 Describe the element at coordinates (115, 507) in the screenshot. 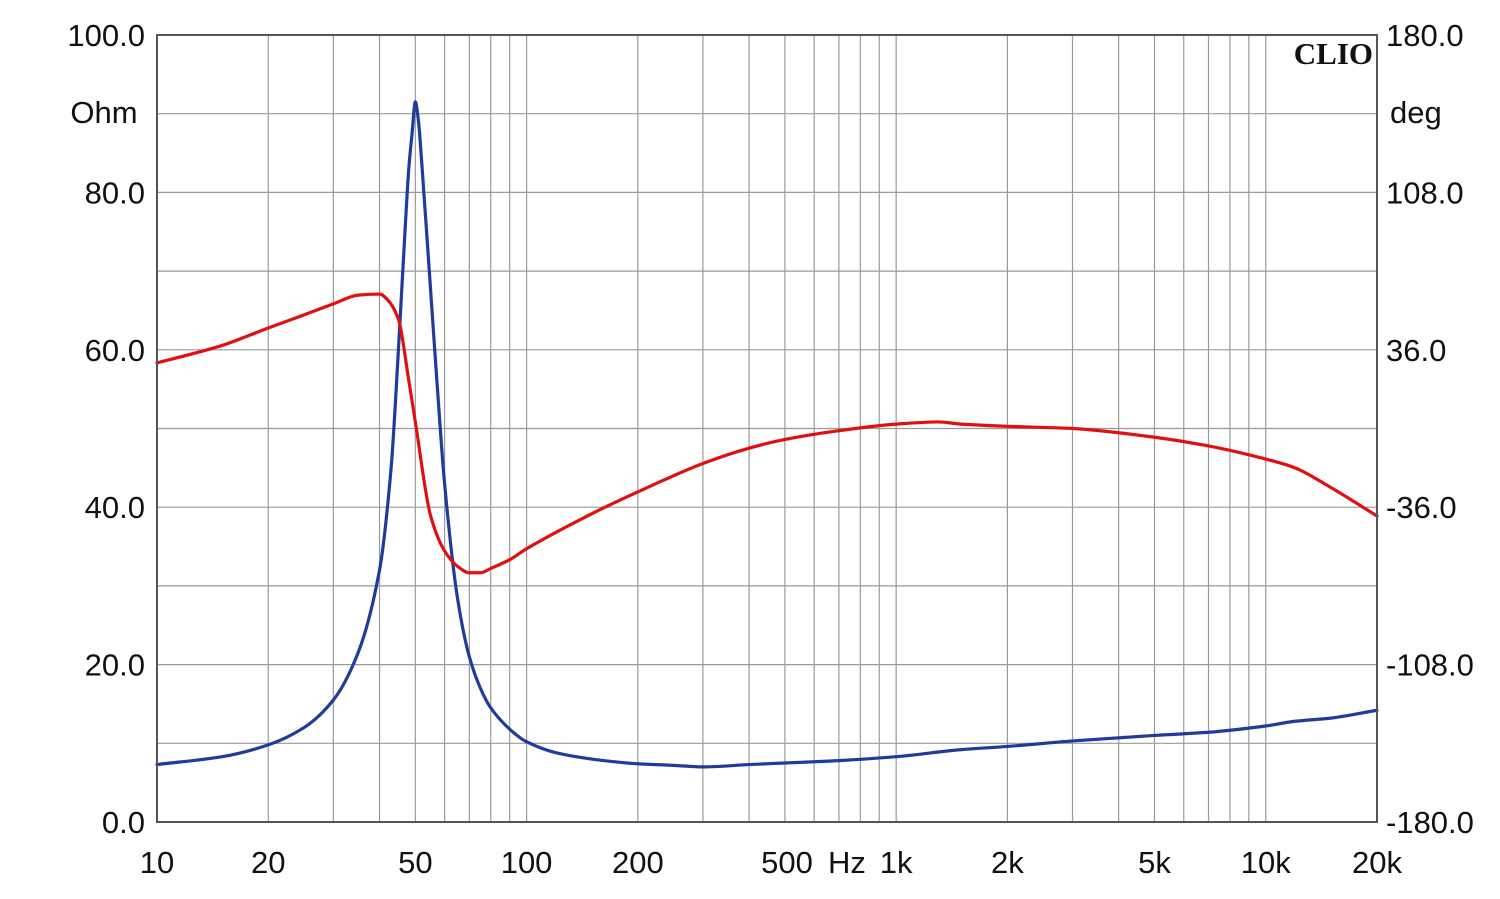

I see `left-tick-label: 40.0` at that location.